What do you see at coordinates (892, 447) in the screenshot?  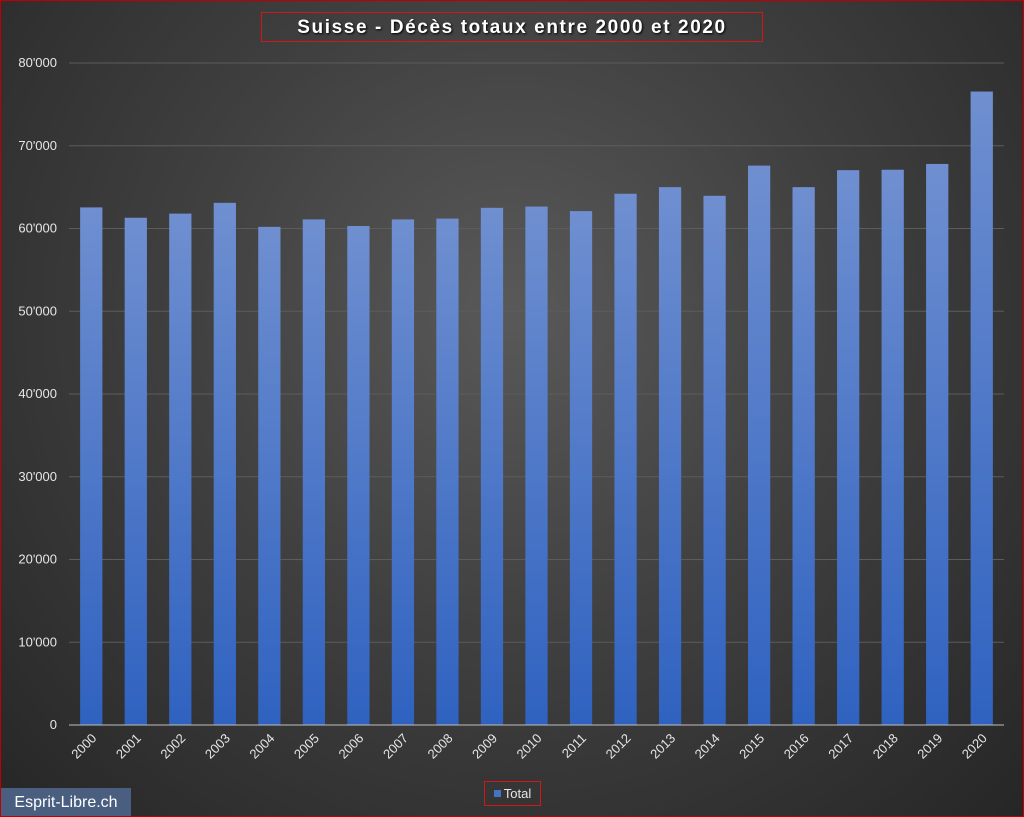 I see `bar-2018` at bounding box center [892, 447].